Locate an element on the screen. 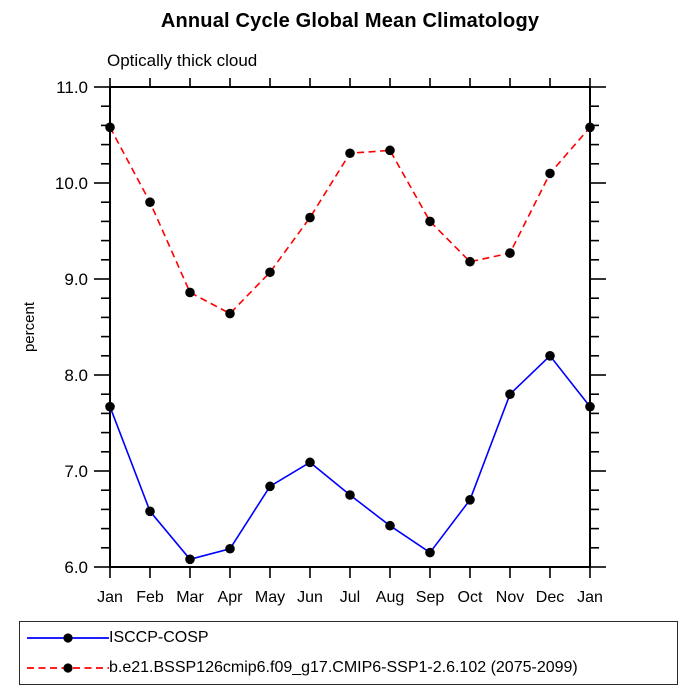 The width and height of the screenshot is (700, 700). x-tick-label: Jul is located at coordinates (350, 597).